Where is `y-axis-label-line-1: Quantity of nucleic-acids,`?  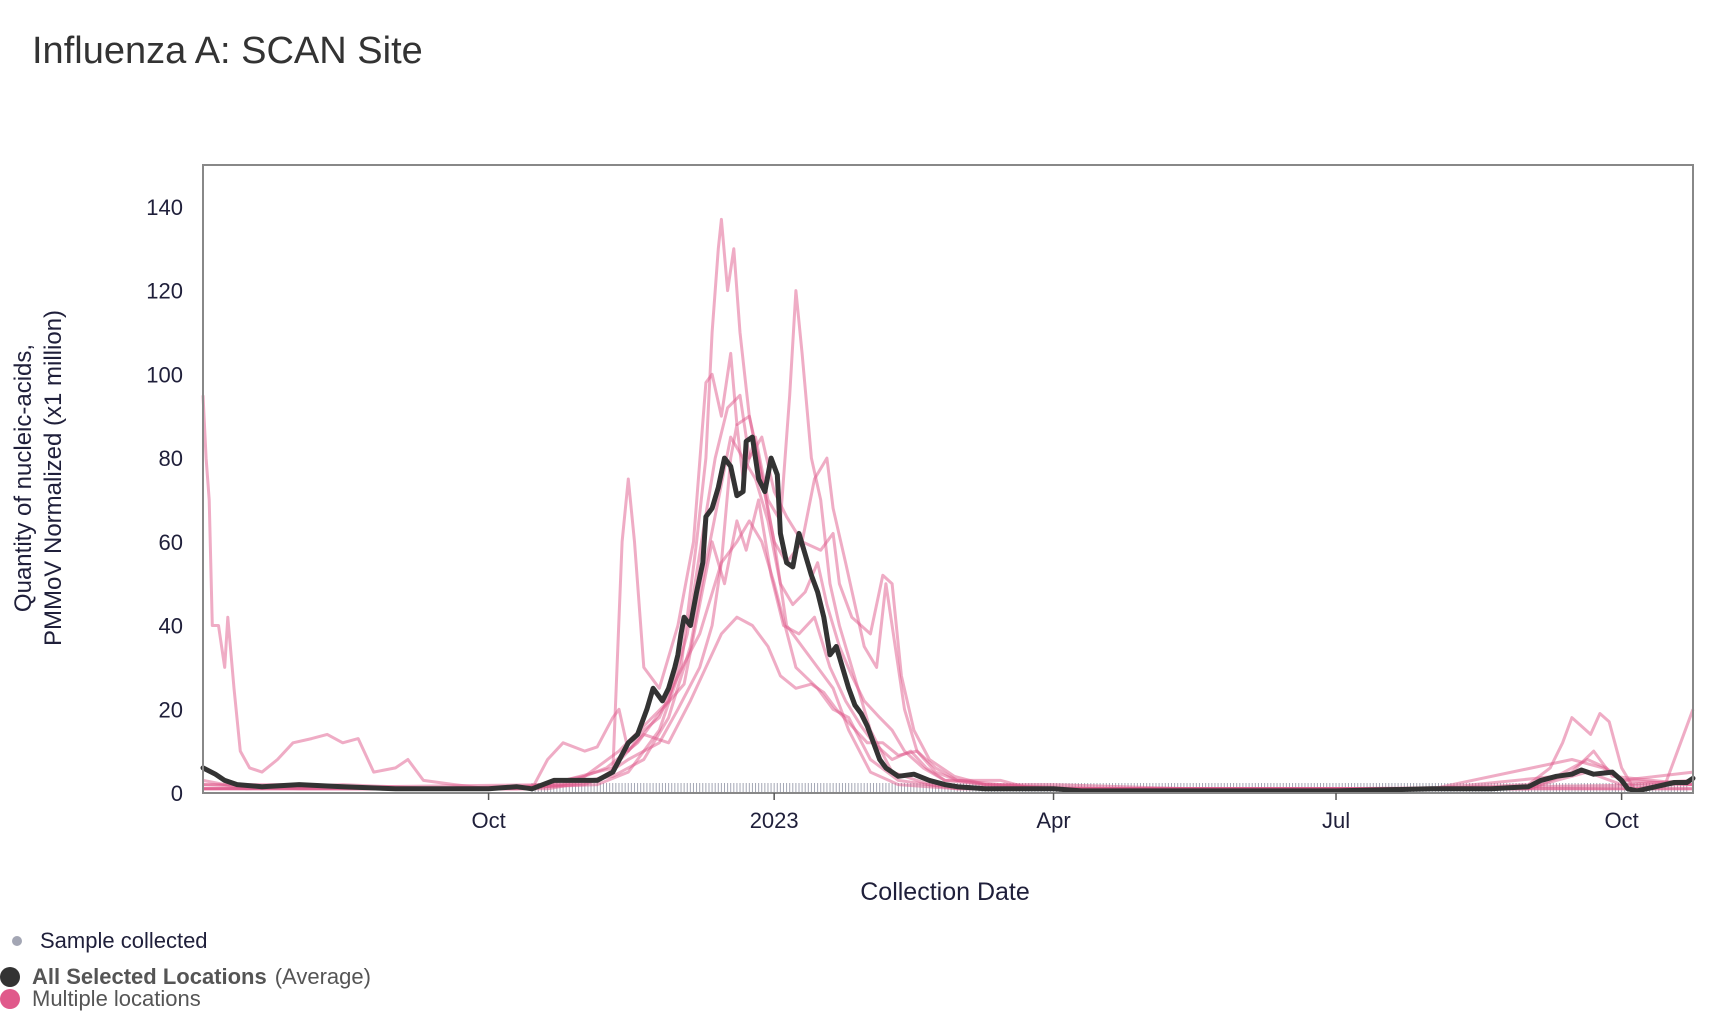 y-axis-label-line-1: Quantity of nucleic-acids, is located at coordinates (23, 478).